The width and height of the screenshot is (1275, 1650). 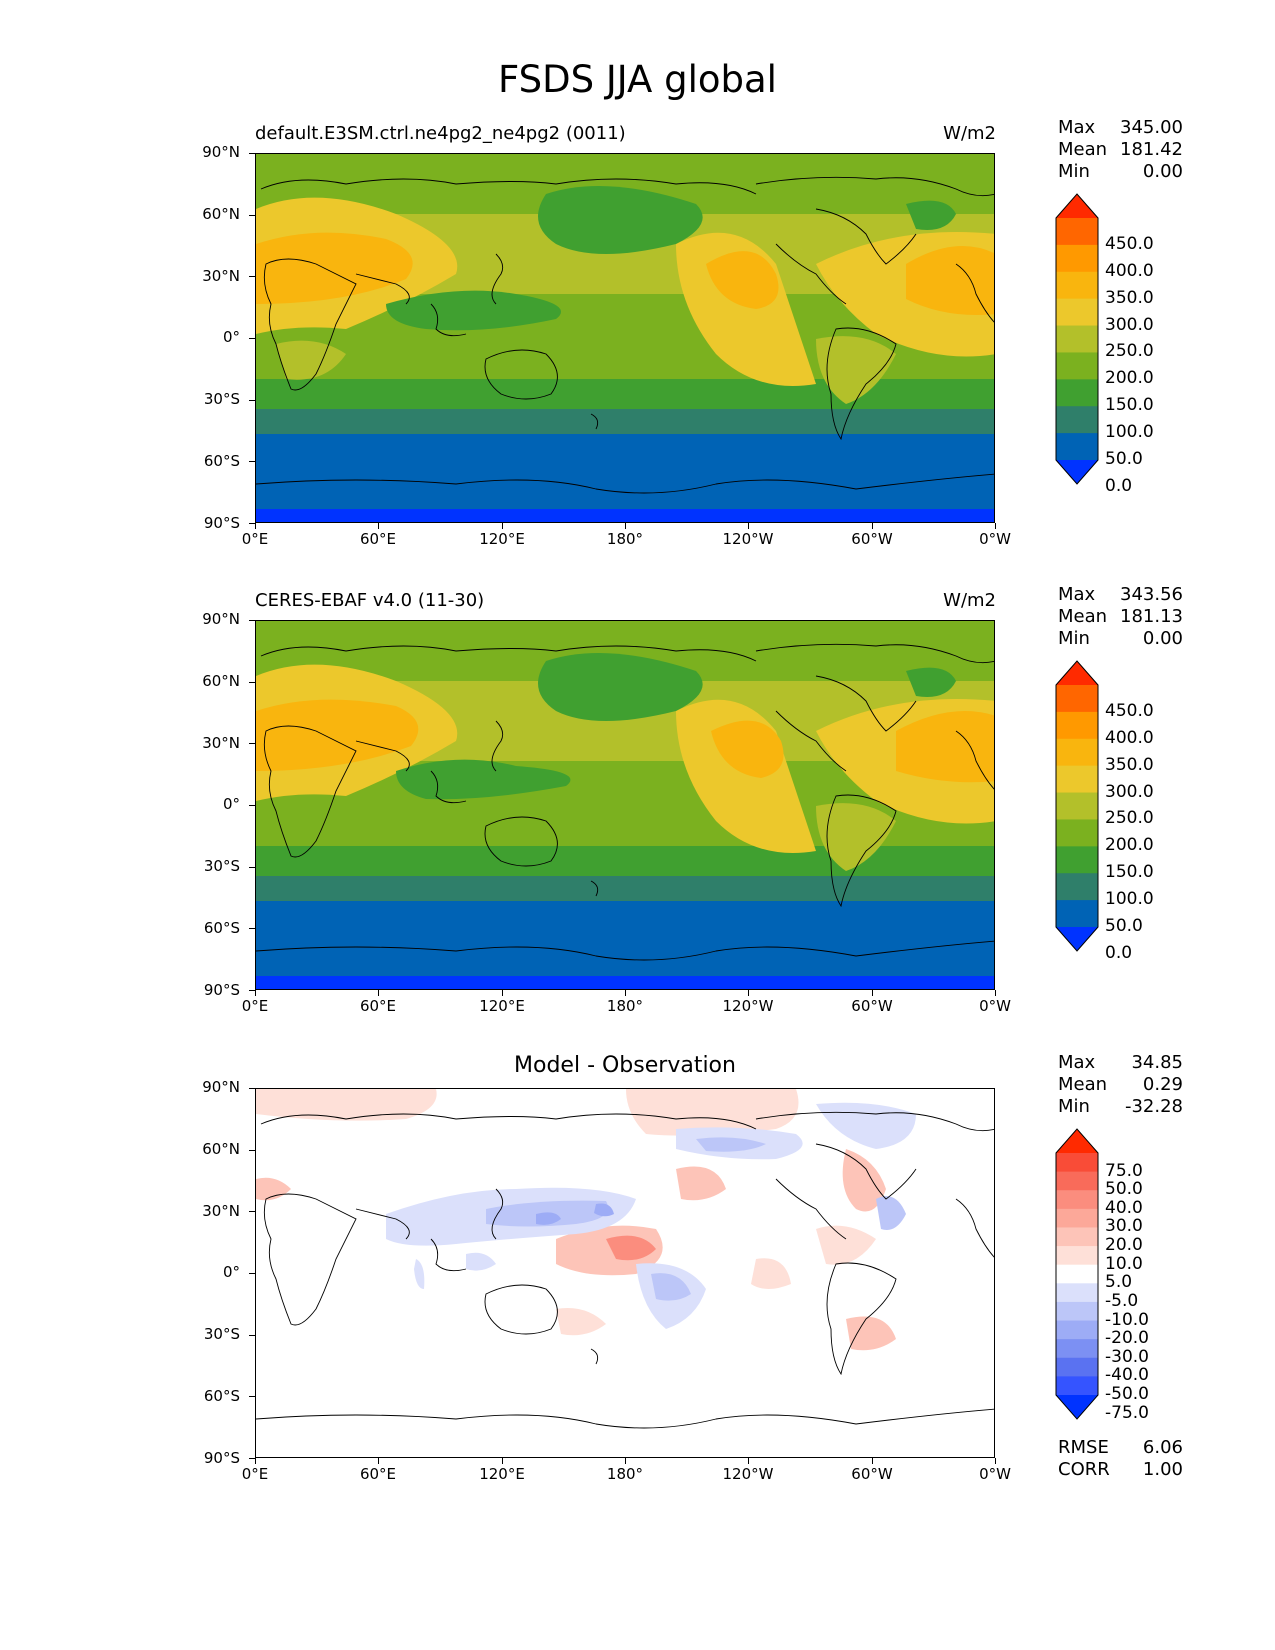 What do you see at coordinates (221, 681) in the screenshot?
I see `lat-tick: 60°N` at bounding box center [221, 681].